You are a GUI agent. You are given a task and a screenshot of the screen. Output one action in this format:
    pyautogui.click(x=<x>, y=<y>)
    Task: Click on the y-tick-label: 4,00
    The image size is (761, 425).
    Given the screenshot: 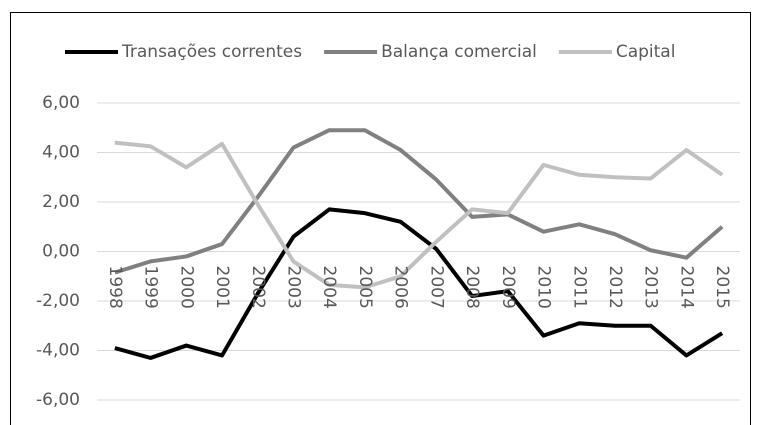 What is the action you would take?
    pyautogui.click(x=61, y=153)
    